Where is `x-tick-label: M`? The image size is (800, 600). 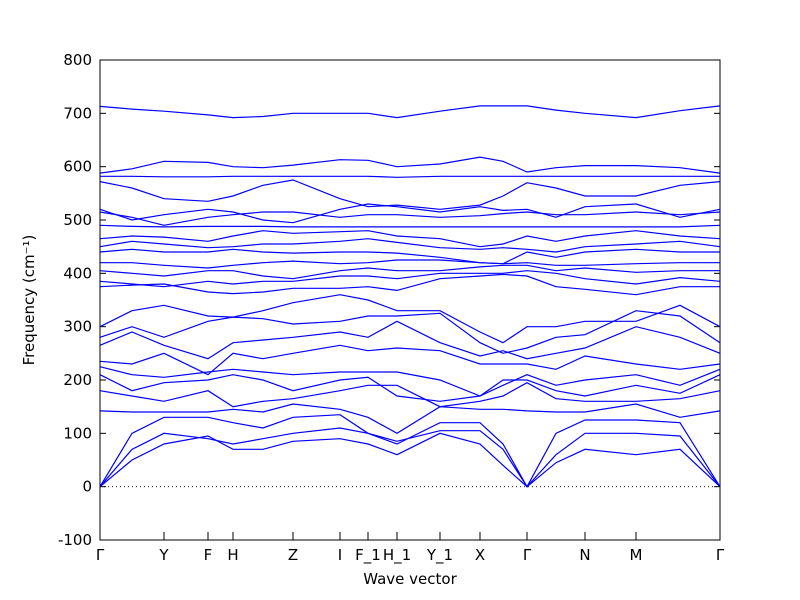
x-tick-label: M is located at coordinates (636, 555).